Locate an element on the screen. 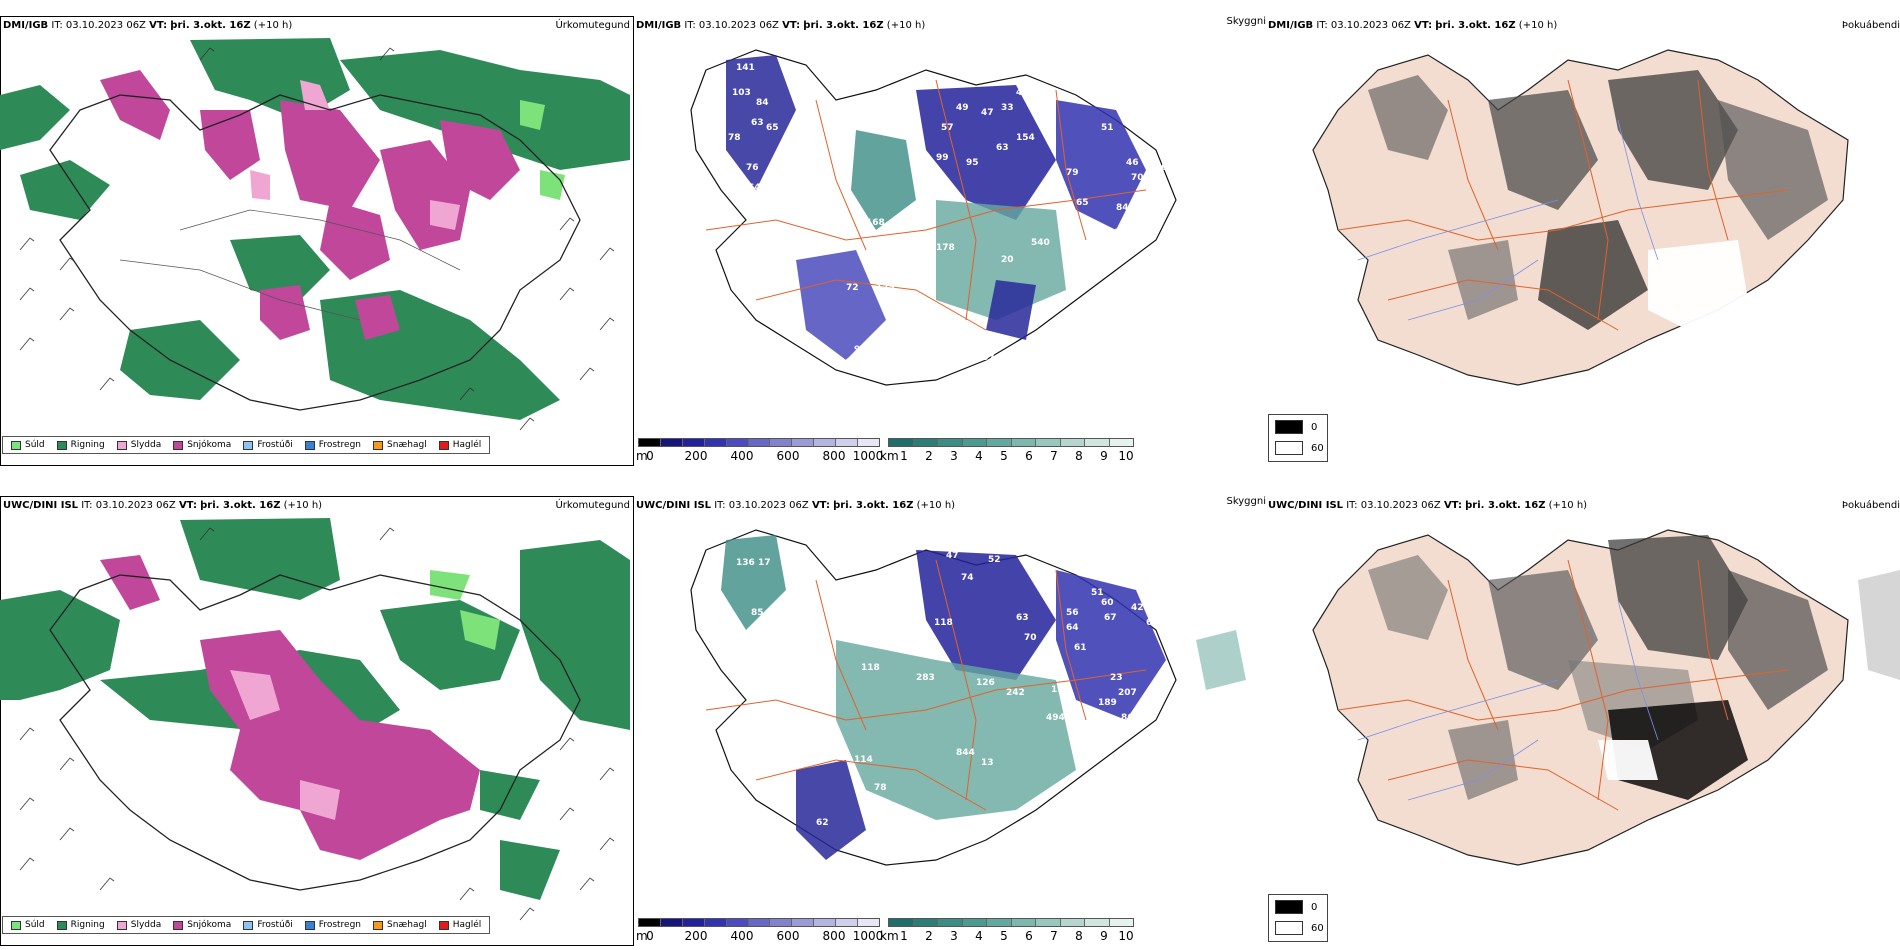 The width and height of the screenshot is (1900, 950). legend-item-rigning: Rigning is located at coordinates (80, 445).